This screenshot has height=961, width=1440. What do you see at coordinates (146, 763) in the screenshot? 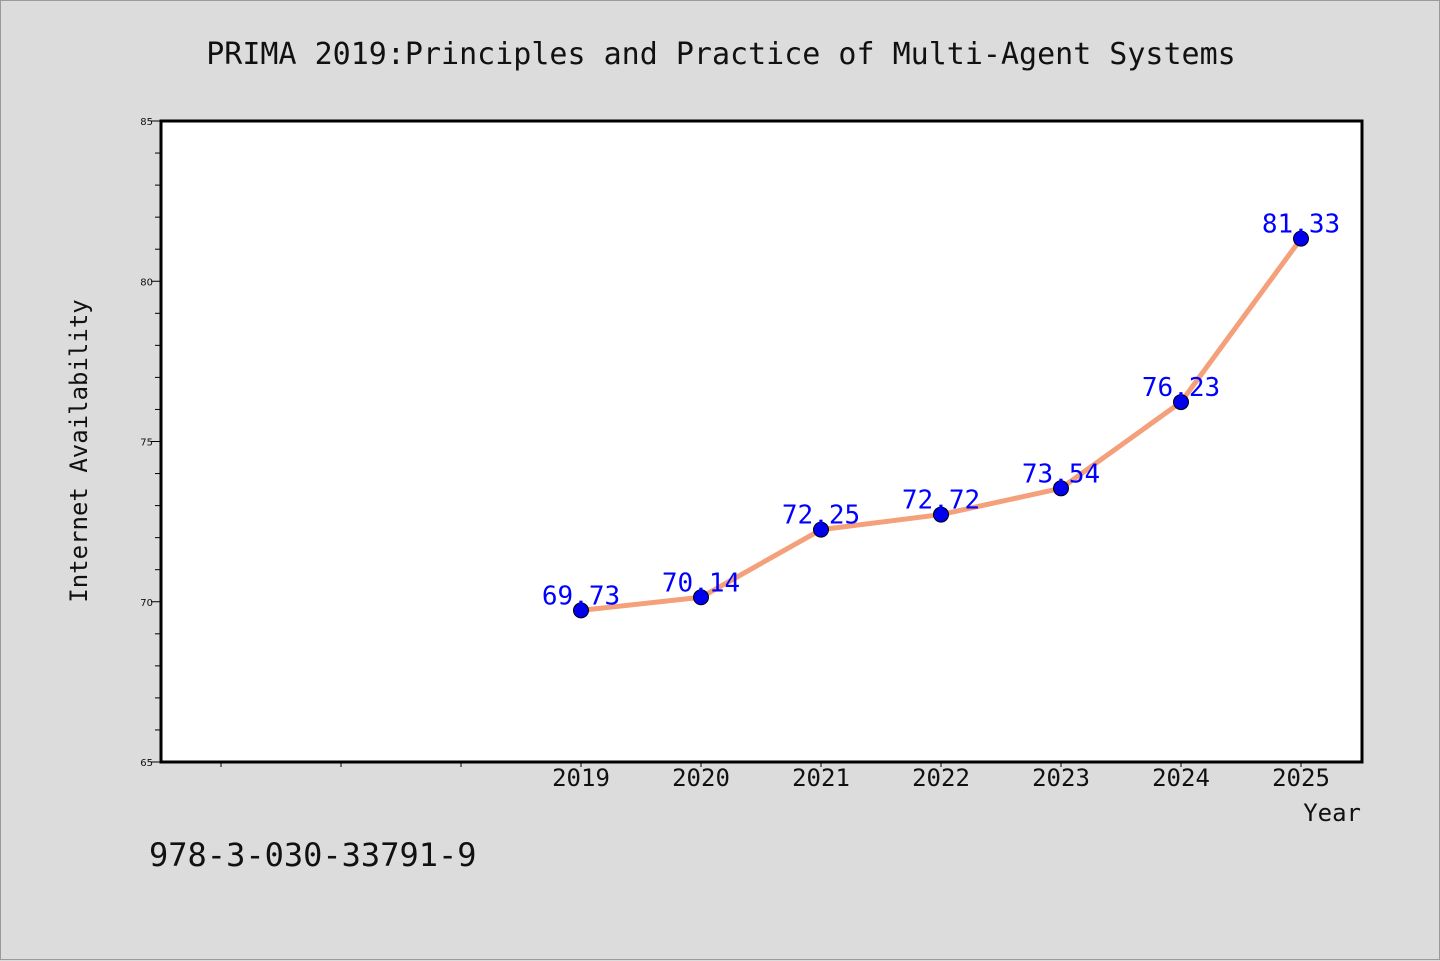
I see `y-tick-label: 65` at bounding box center [146, 763].